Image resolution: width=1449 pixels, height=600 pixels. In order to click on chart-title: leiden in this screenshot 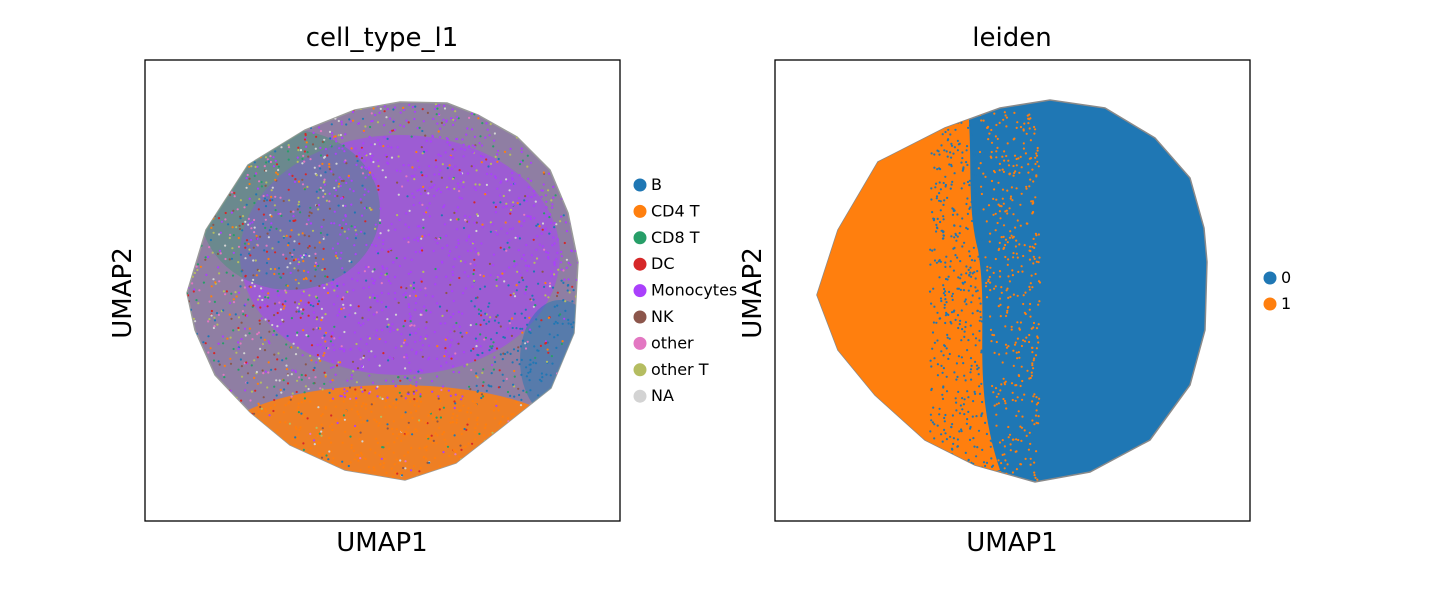, I will do `click(1011, 38)`.